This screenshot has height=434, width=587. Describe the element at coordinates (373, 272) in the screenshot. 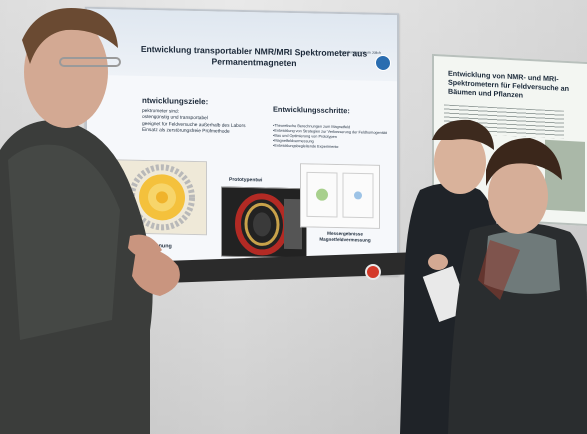

I see `emergency-stop-icon` at that location.